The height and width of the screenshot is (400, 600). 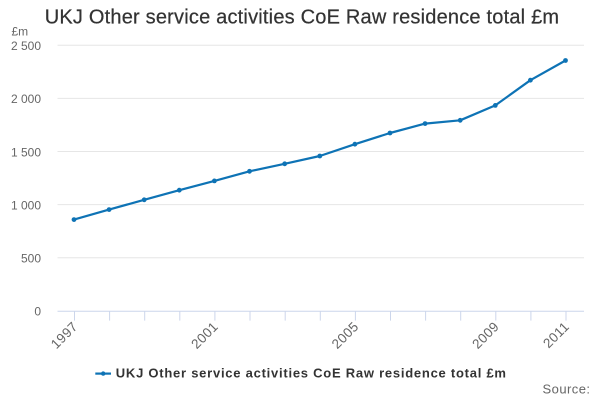 I want to click on svg-text: 1 000, so click(x=26, y=205).